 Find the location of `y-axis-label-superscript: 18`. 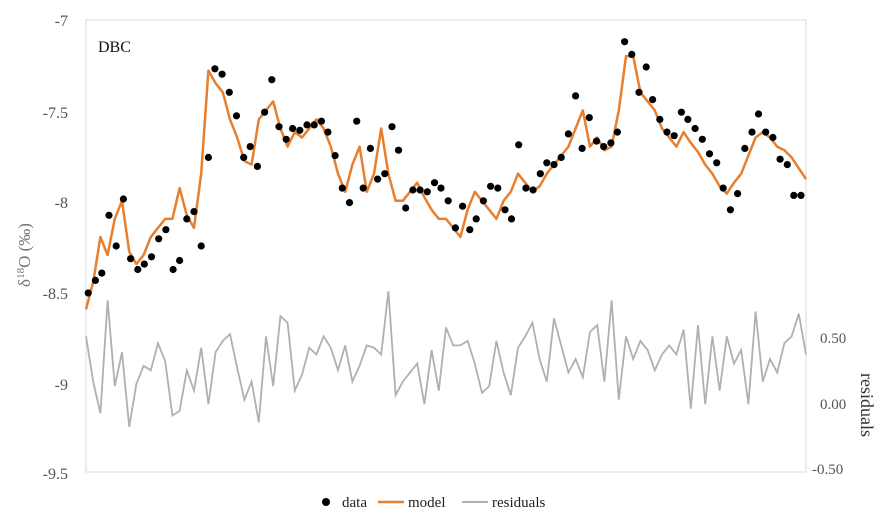

y-axis-label-superscript: 18 is located at coordinates (21, 273).